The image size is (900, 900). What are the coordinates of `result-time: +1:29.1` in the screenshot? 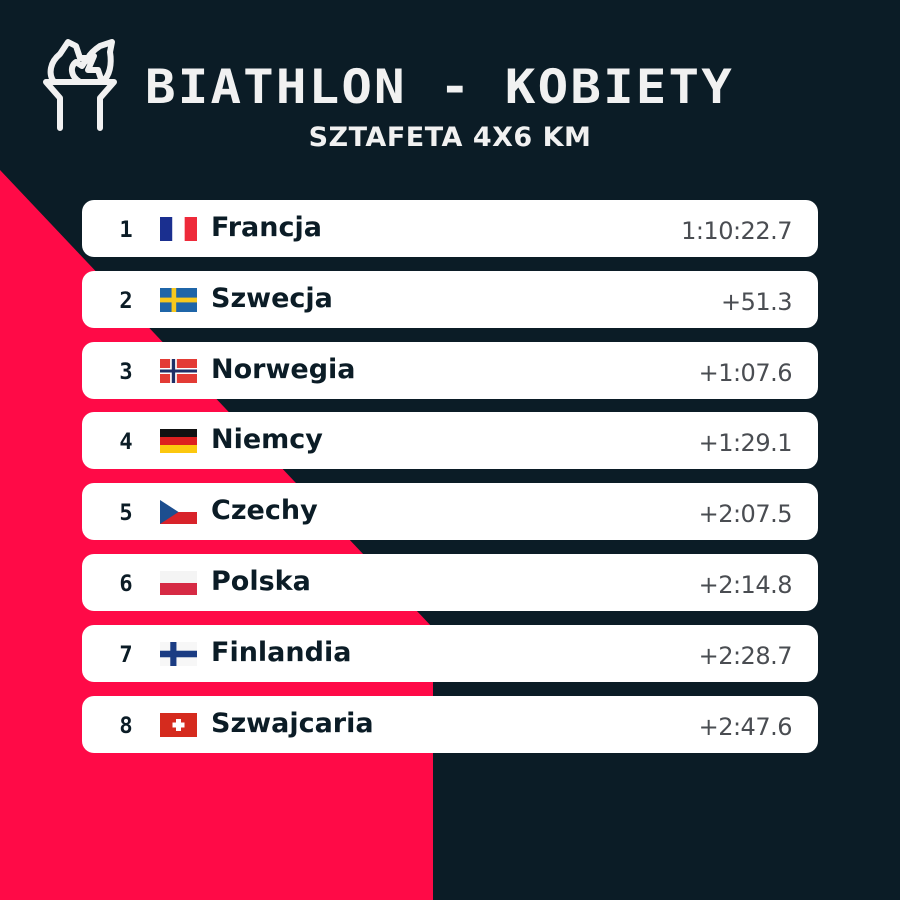 It's located at (745, 443).